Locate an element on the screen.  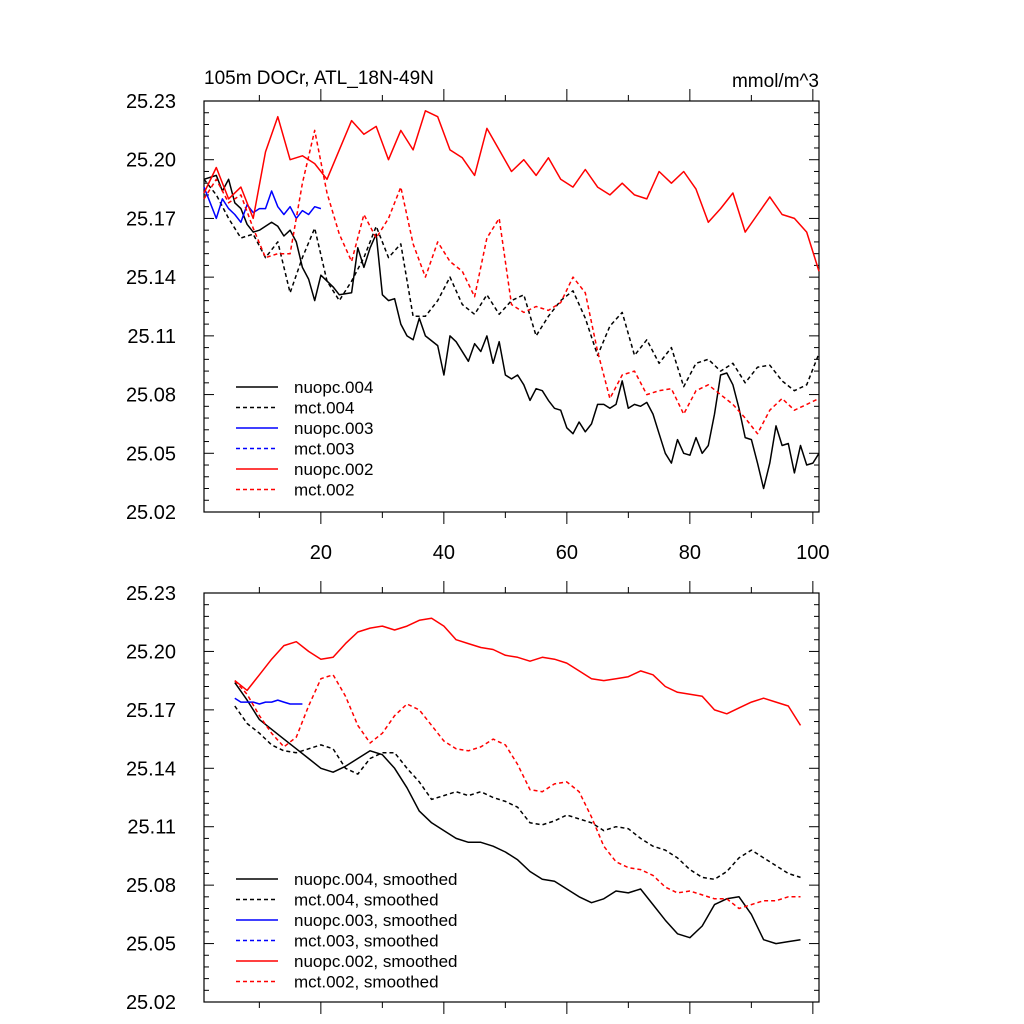
legend-label: nuopc.004, smoothed is located at coordinates (376, 879).